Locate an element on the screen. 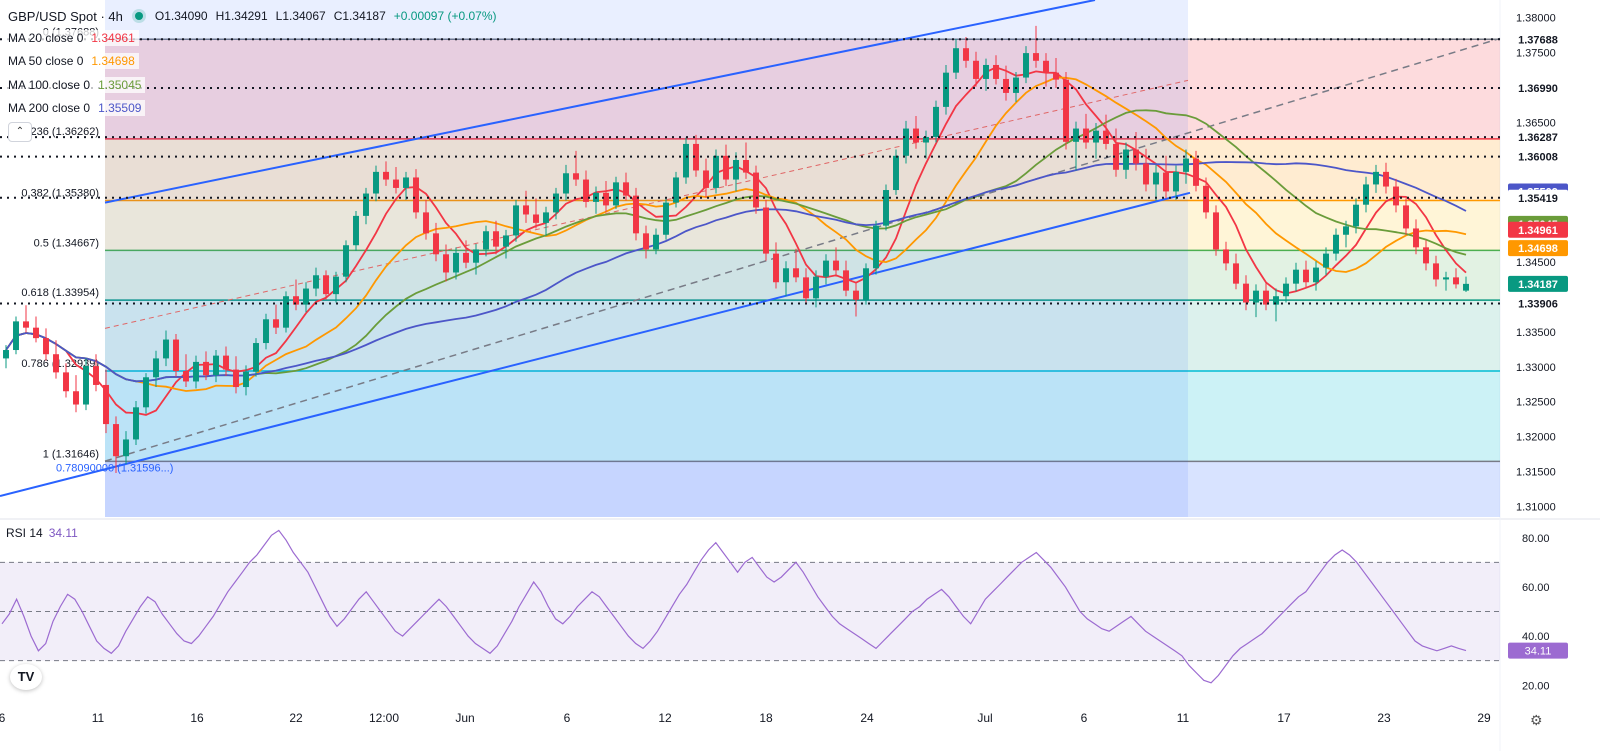  price-label: 1.34698 is located at coordinates (1538, 249).